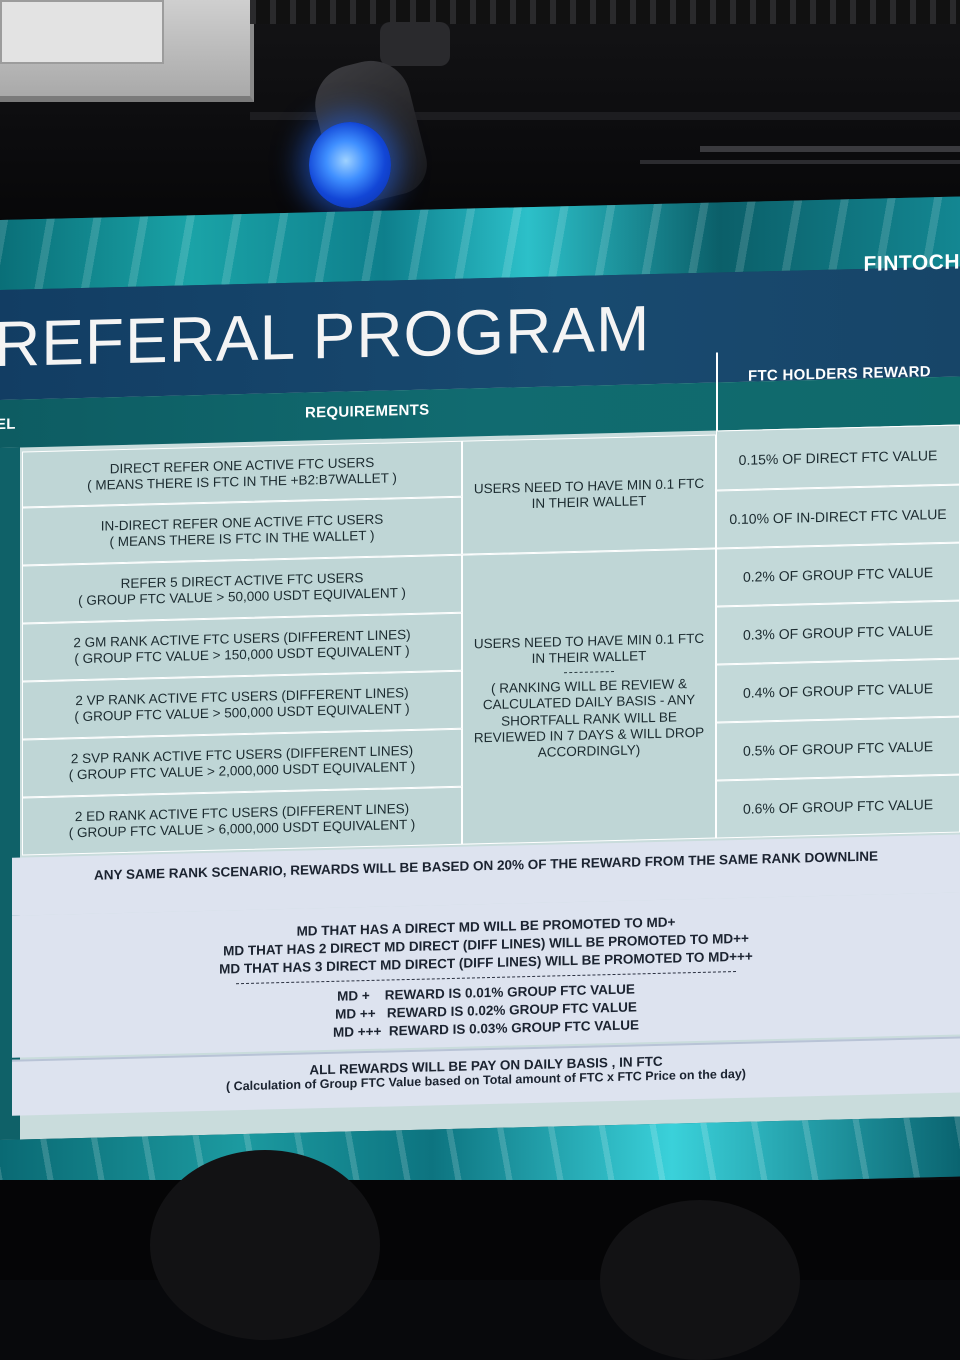 This screenshot has width=960, height=1360. What do you see at coordinates (589, 751) in the screenshot?
I see `condition-note: ACCORDINGLY)` at bounding box center [589, 751].